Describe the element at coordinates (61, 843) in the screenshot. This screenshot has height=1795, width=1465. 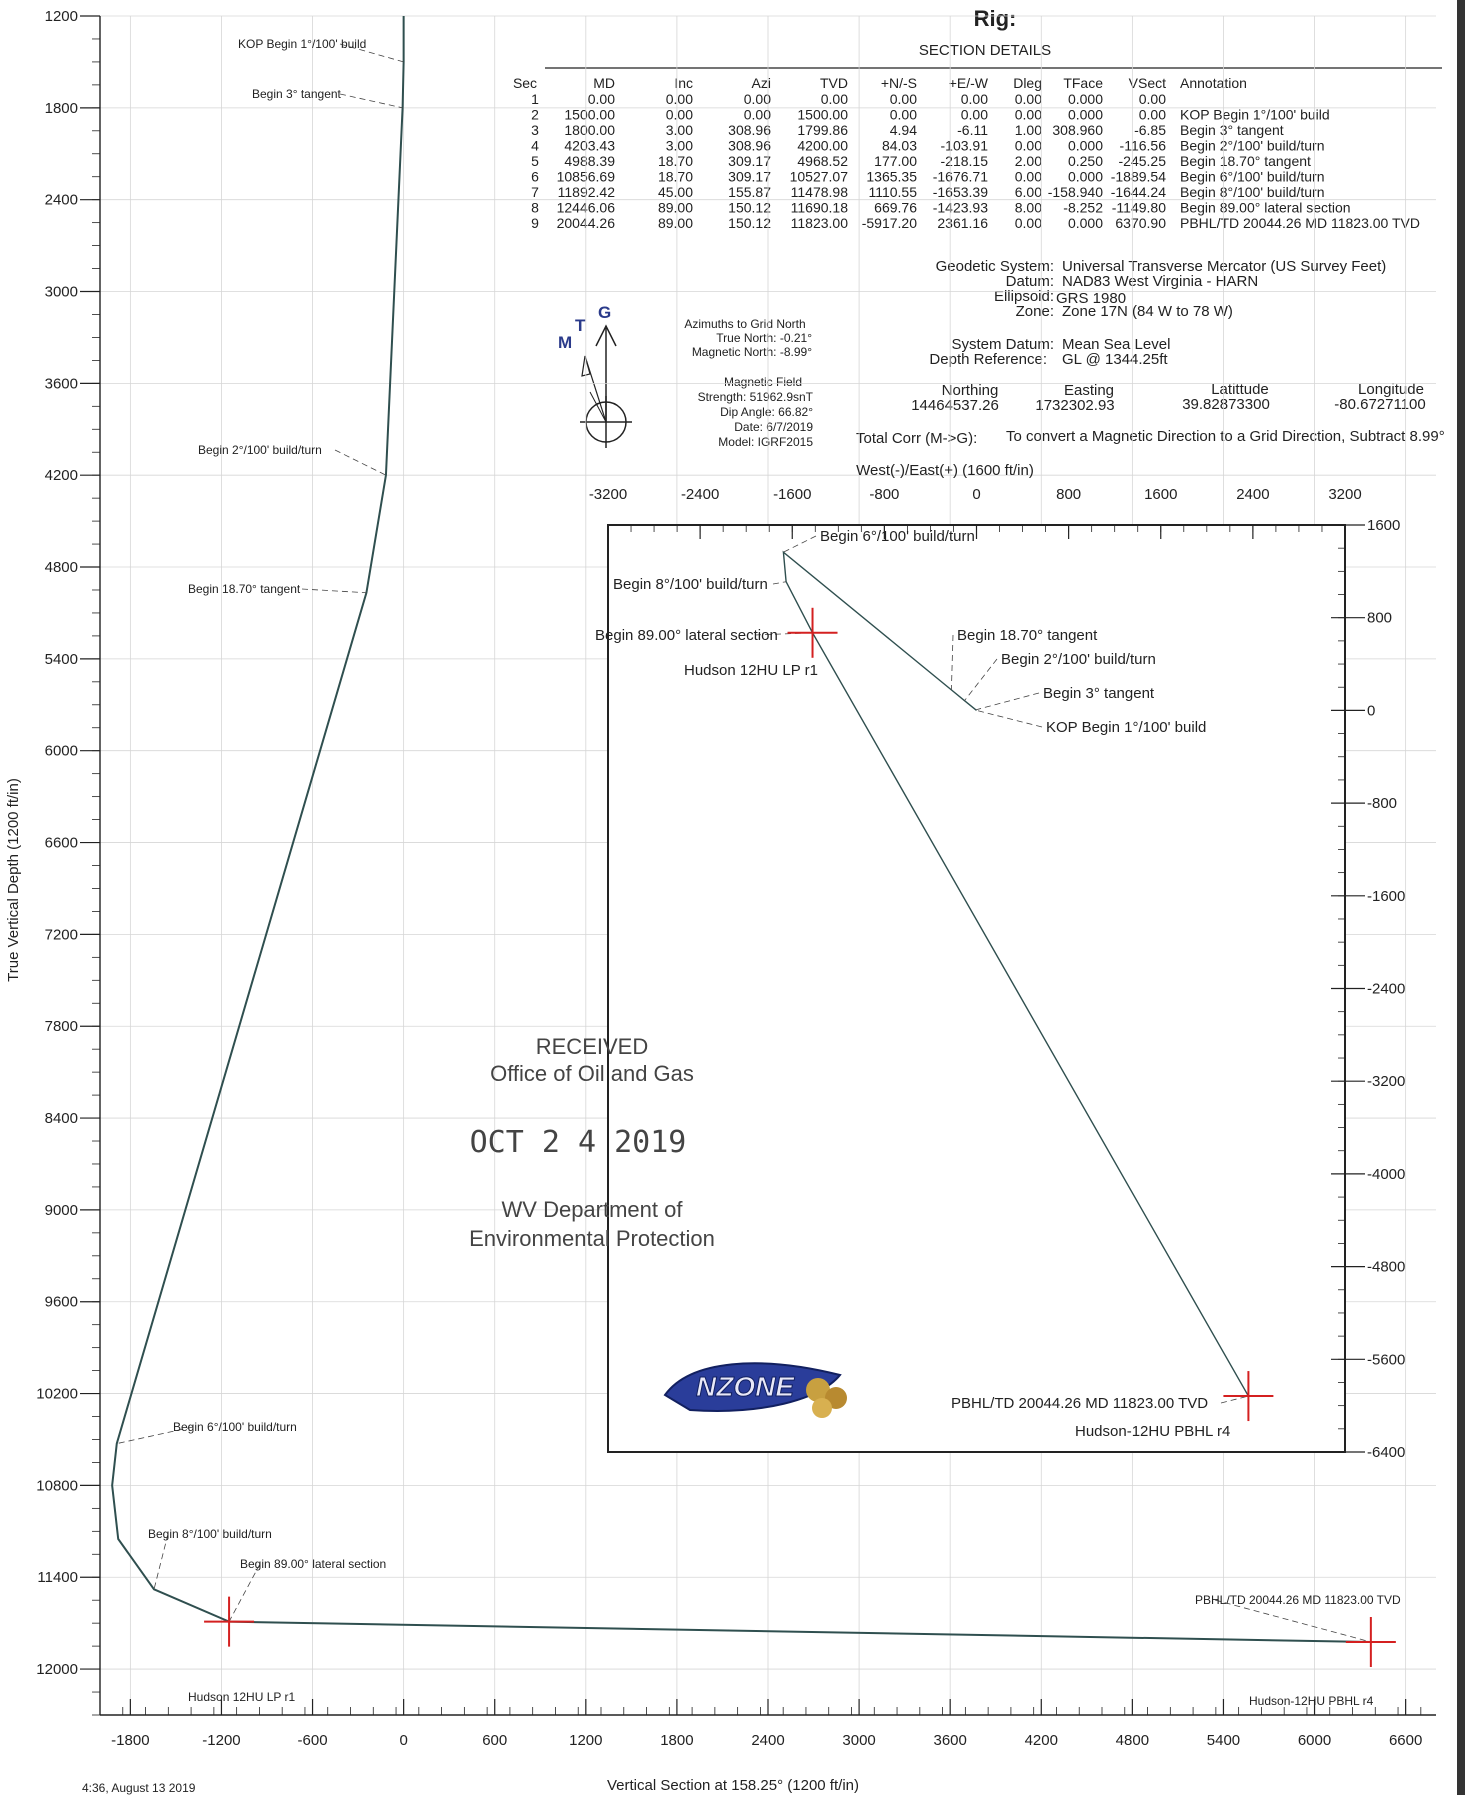
I see `vs-y-tick-label: 6600` at that location.